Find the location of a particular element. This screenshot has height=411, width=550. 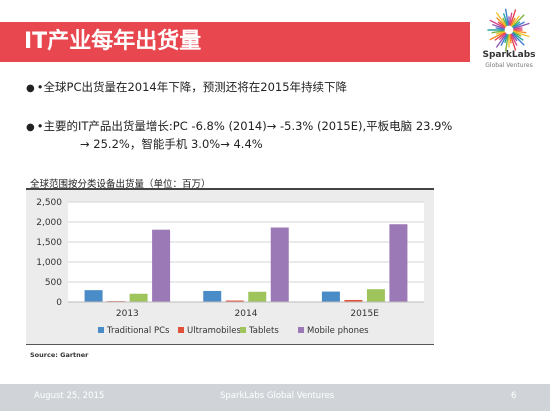

legend-label: Tablets is located at coordinates (263, 331).